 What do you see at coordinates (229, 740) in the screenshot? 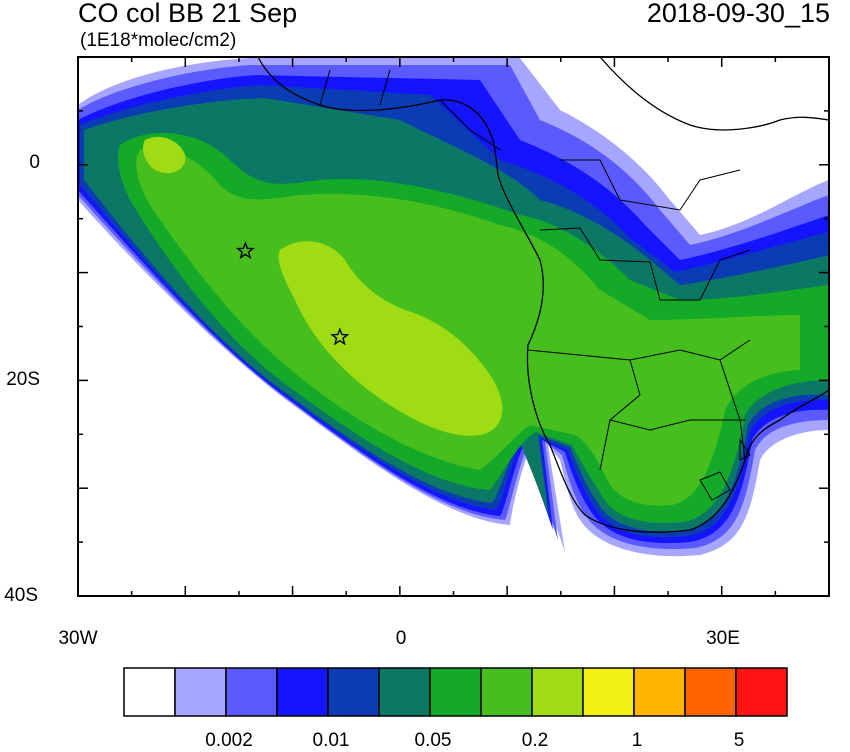
I see `colorbar-label: 0.002` at bounding box center [229, 740].